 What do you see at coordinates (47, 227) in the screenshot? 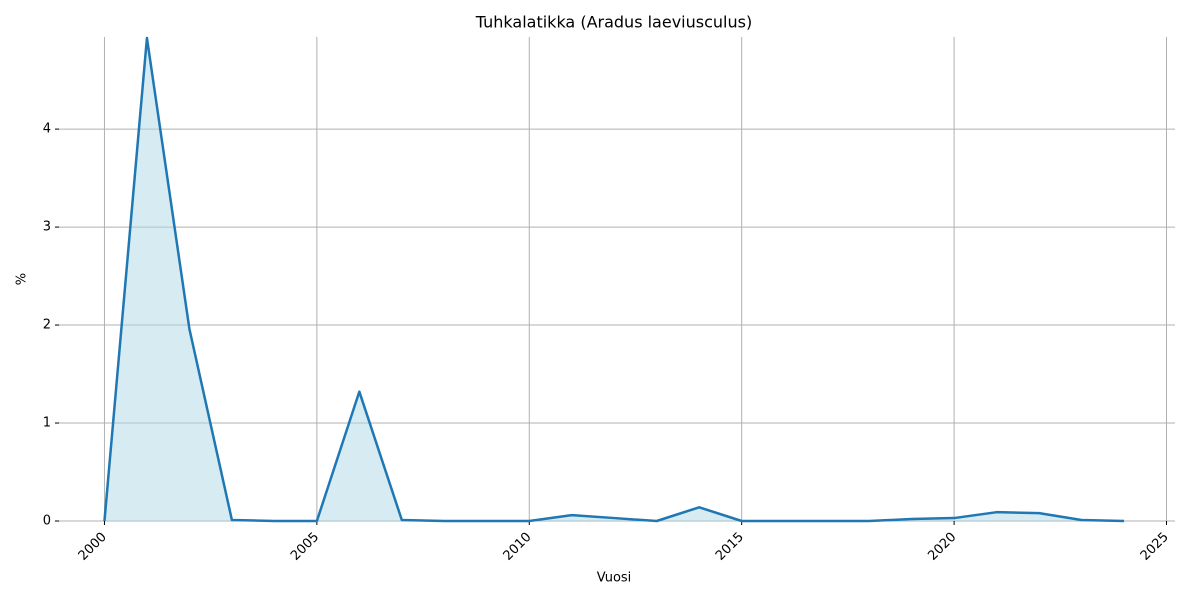
I see `y-tick-label: 3` at bounding box center [47, 227].